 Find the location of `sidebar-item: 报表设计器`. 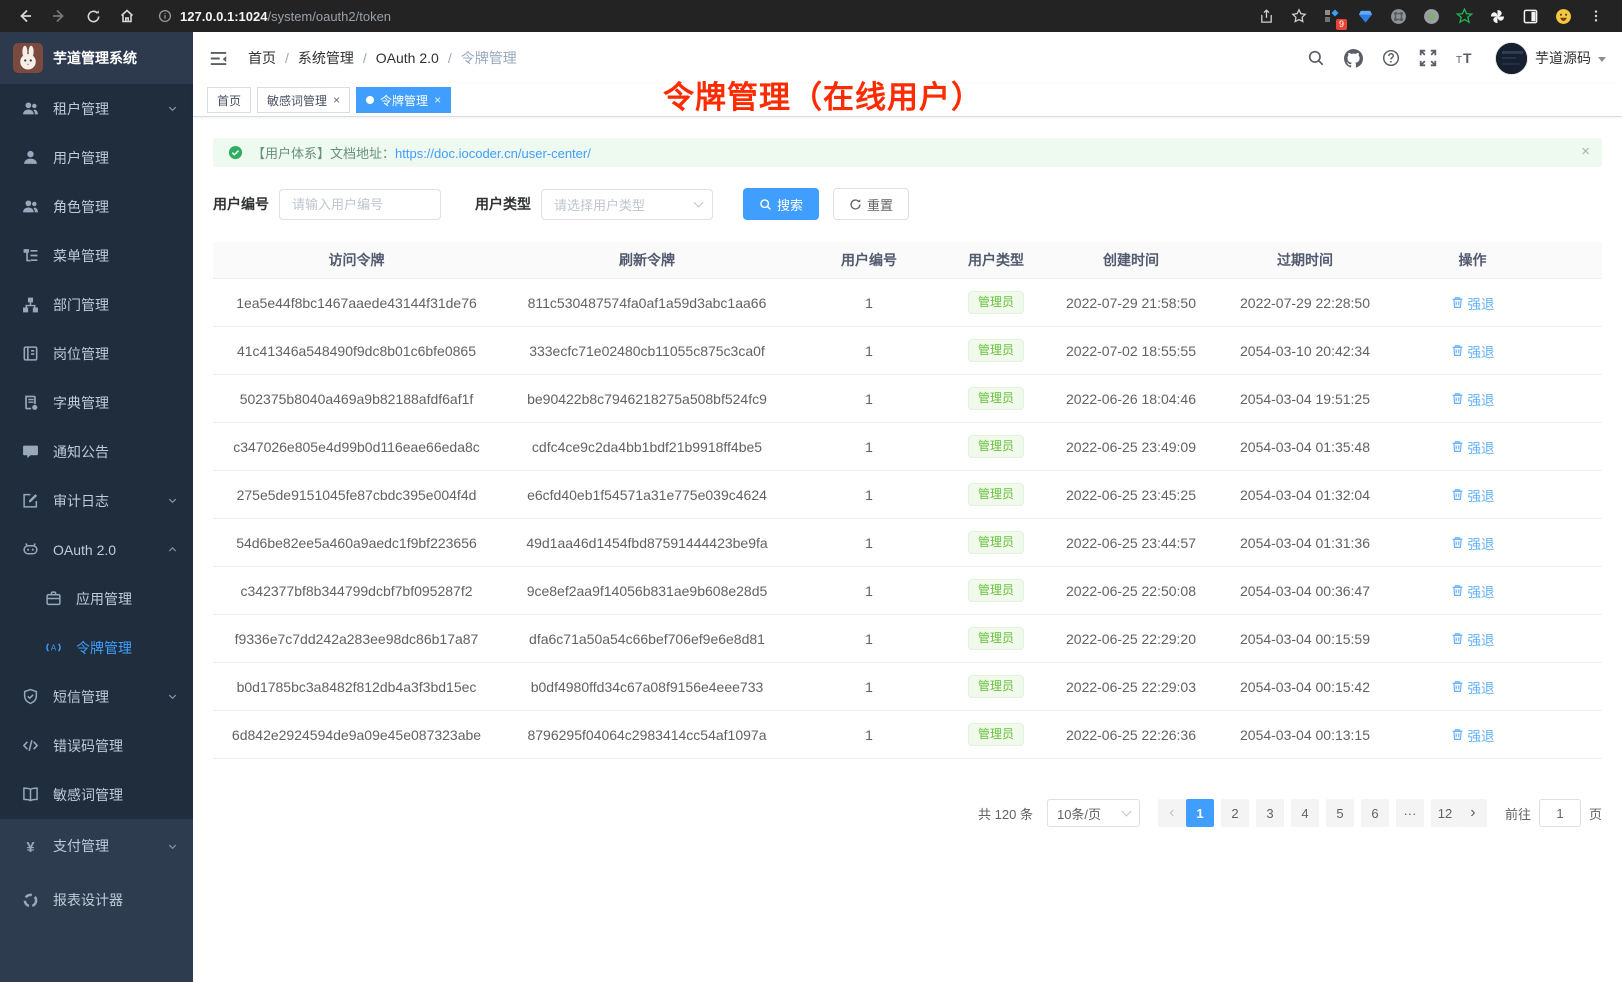

sidebar-item: 报表设计器 is located at coordinates (96, 900).